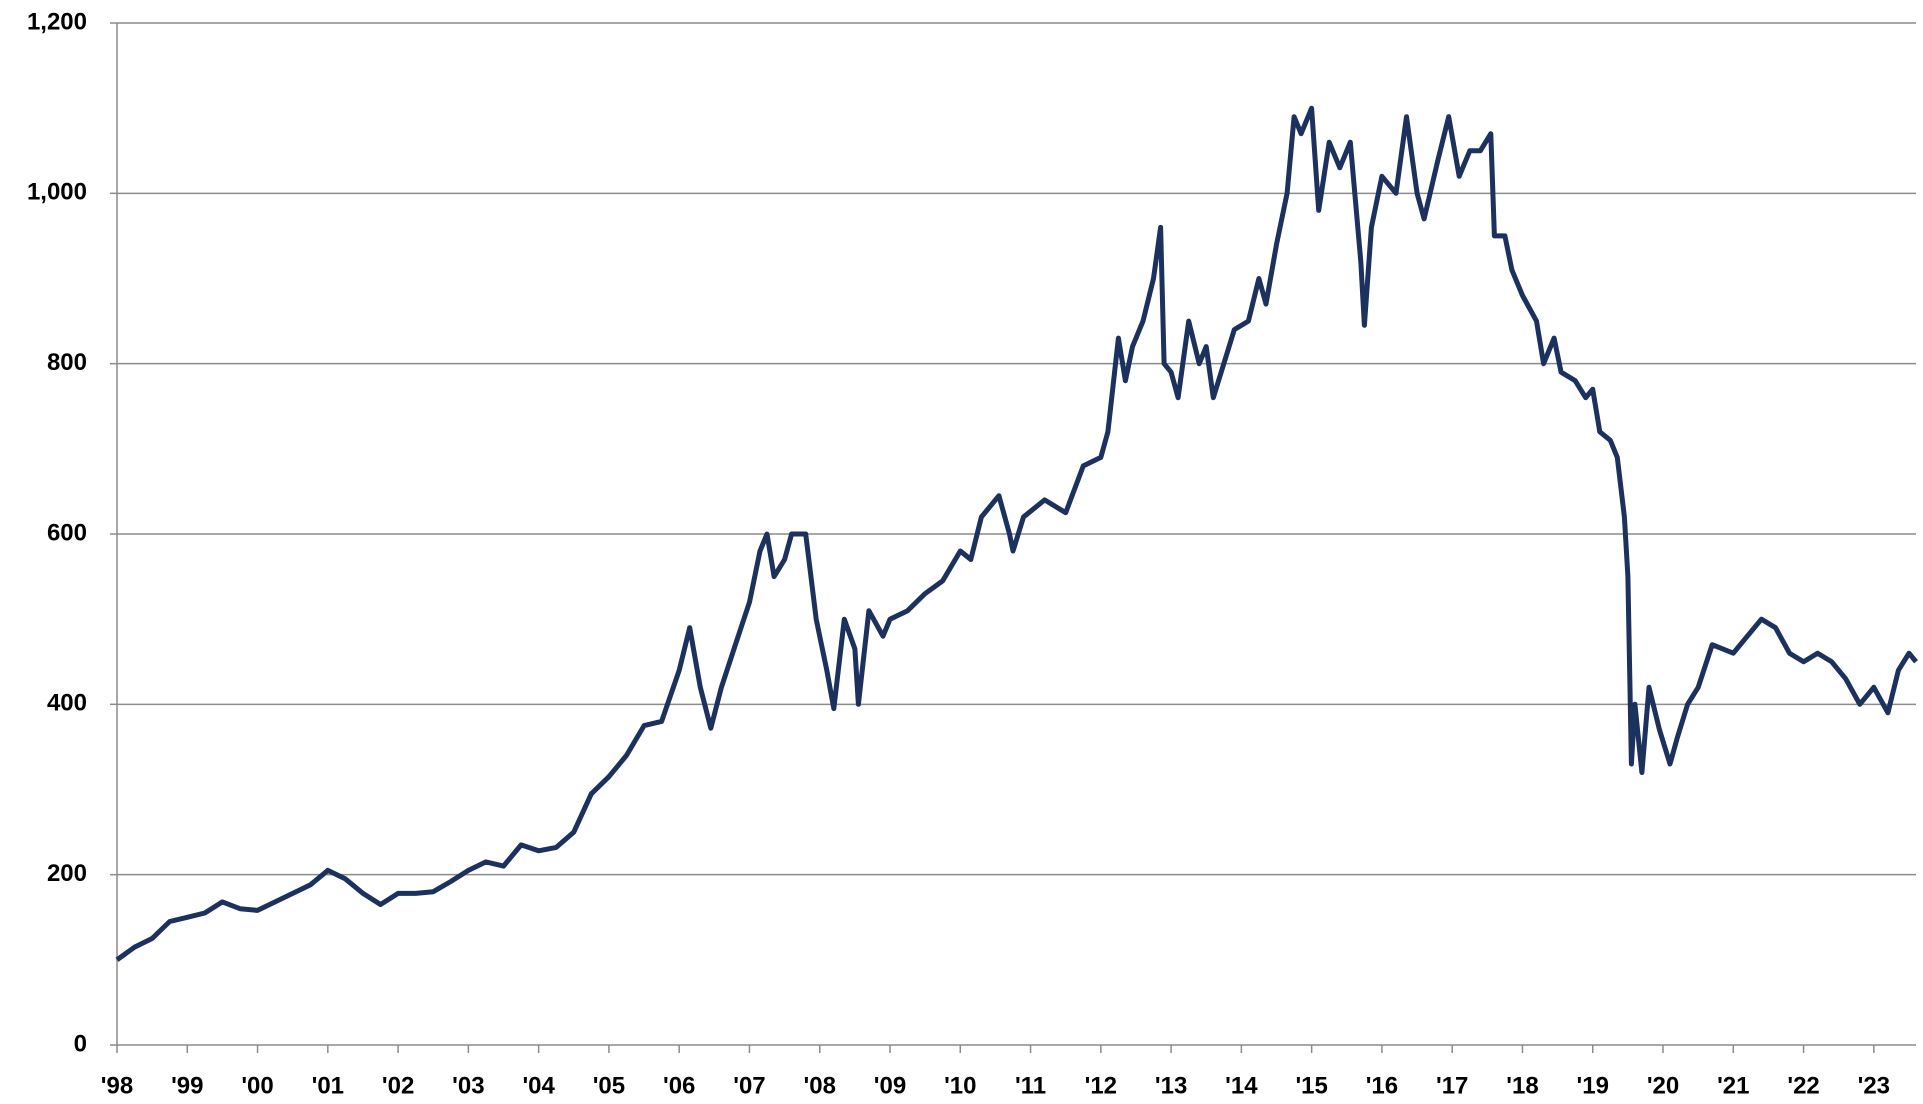  I want to click on x-tick-label: '19, so click(1593, 1085).